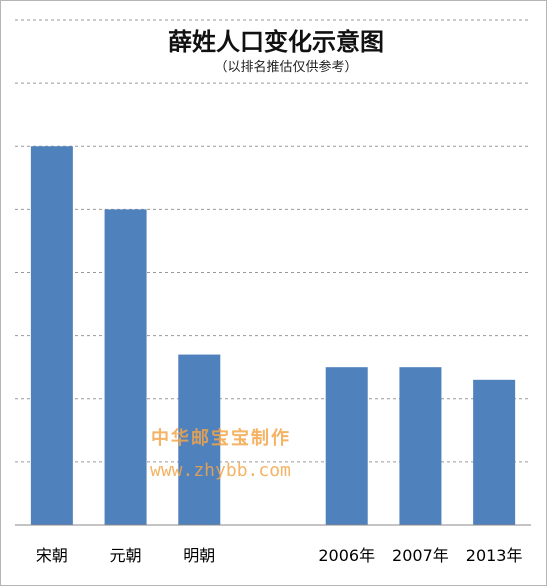 The image size is (548, 587). I want to click on watermark-line1: 中华邮宝宝制作, so click(221, 438).